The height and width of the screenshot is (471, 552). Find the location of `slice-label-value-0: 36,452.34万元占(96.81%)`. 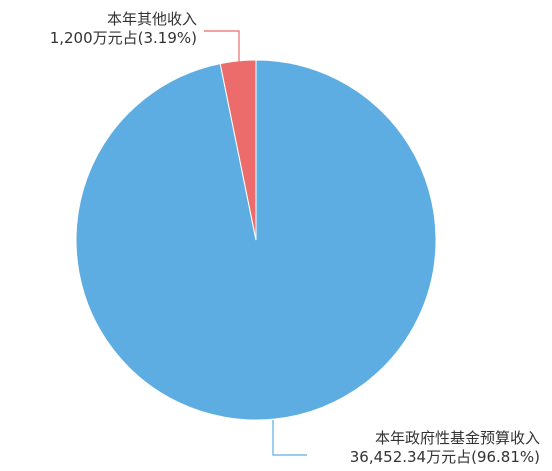

slice-label-value-0: 36,452.34万元占(96.81%) is located at coordinates (445, 457).